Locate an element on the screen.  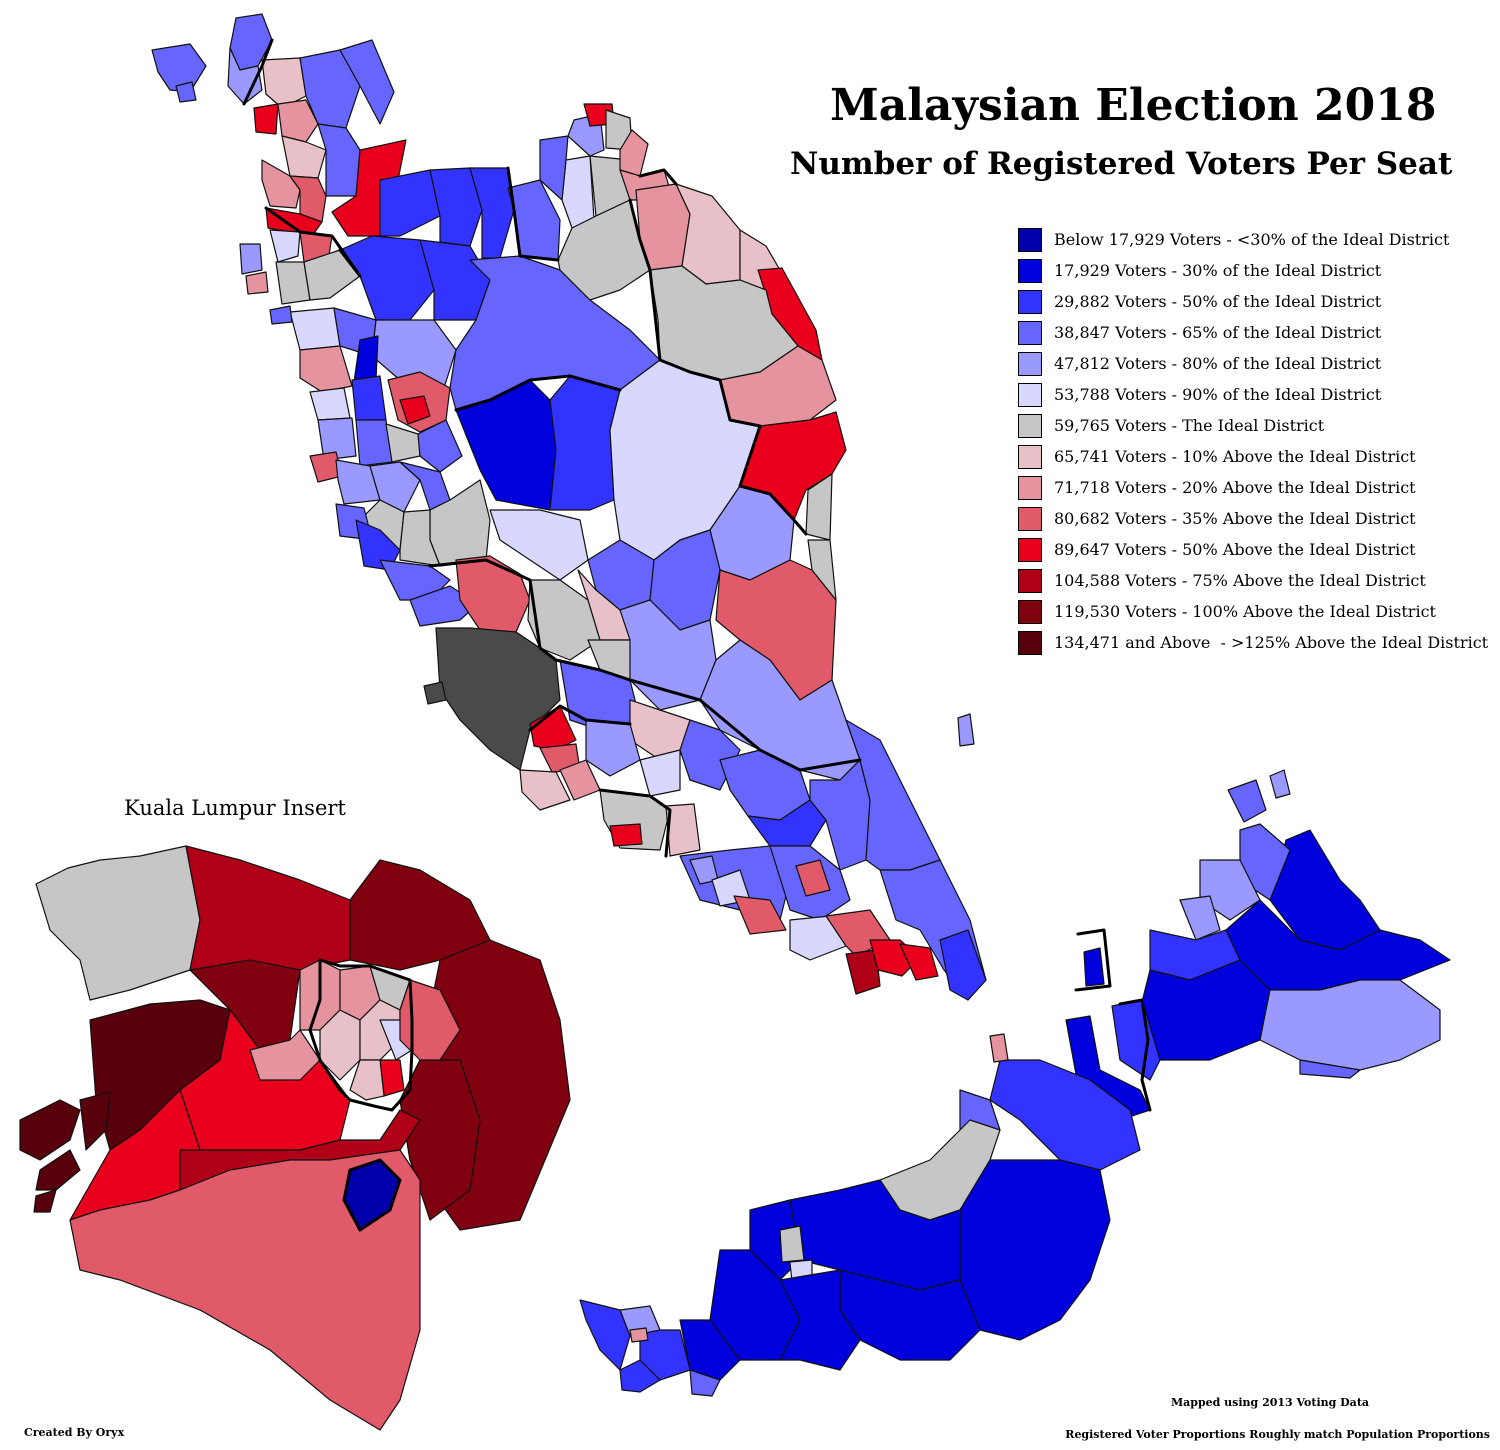
credit-text: Created By Oryx is located at coordinates (74, 1432).